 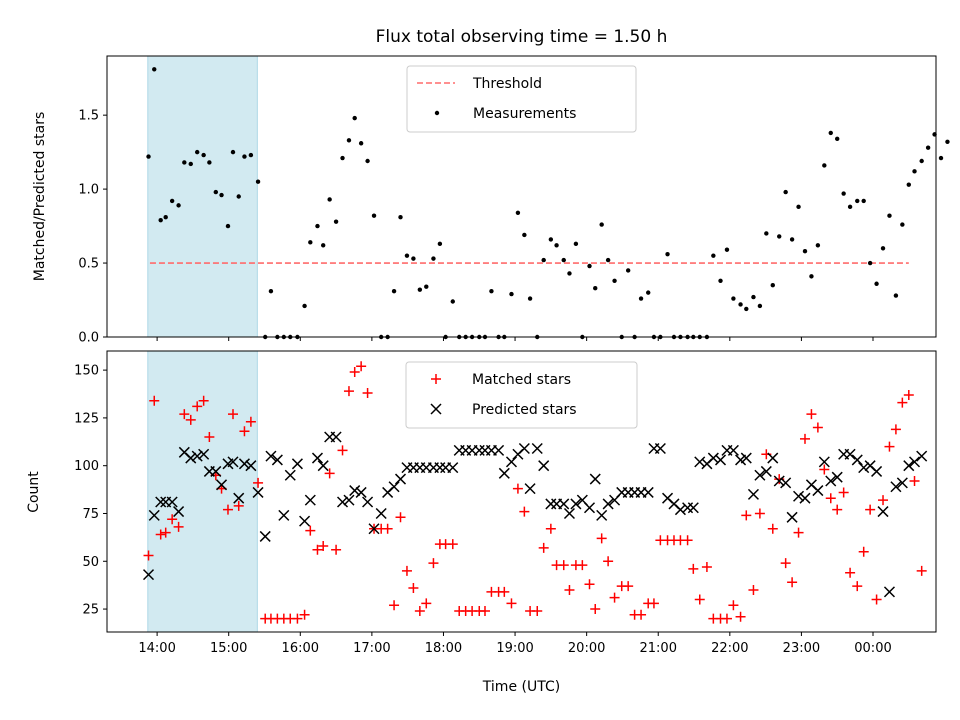 I want to click on x-tick-label: 18:00, so click(x=443, y=648).